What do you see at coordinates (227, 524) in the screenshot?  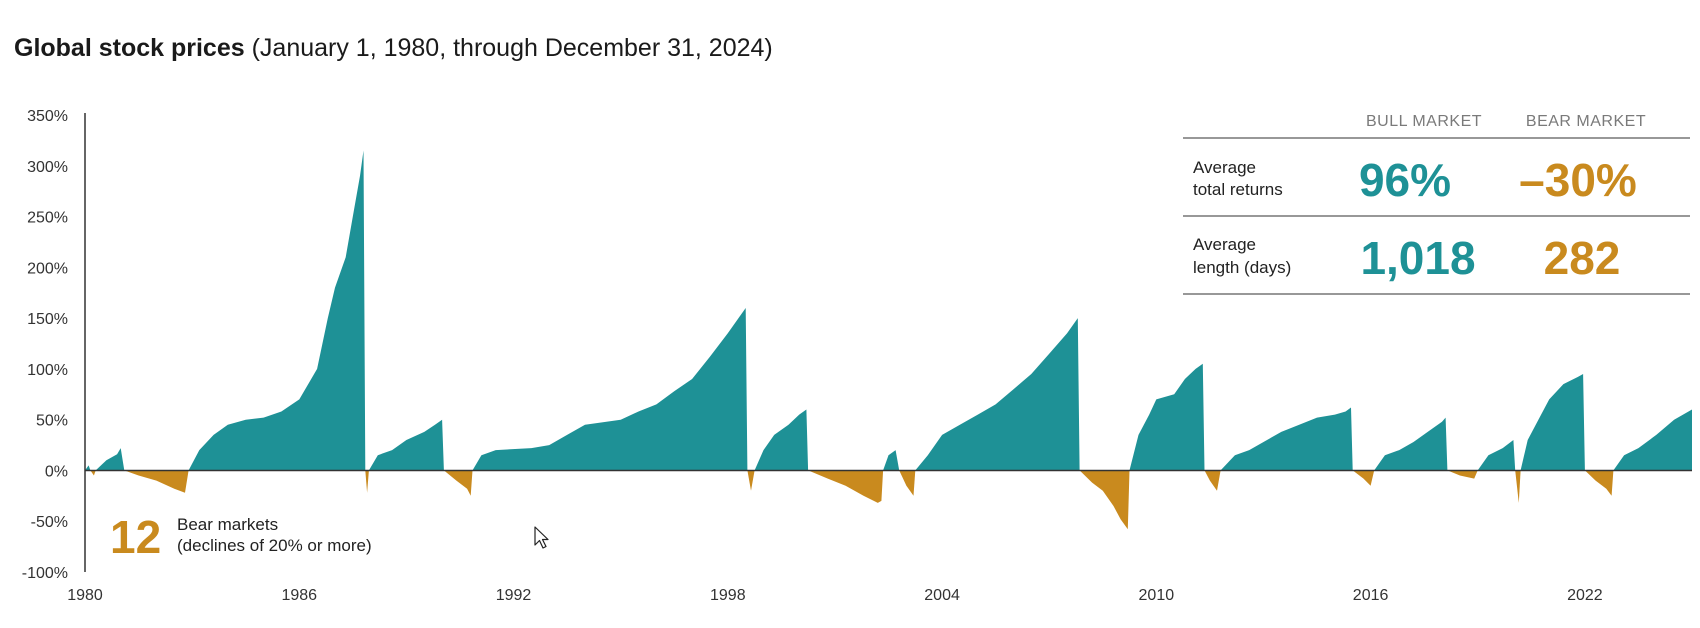 I see `bear-market-note-line1: Bear markets` at bounding box center [227, 524].